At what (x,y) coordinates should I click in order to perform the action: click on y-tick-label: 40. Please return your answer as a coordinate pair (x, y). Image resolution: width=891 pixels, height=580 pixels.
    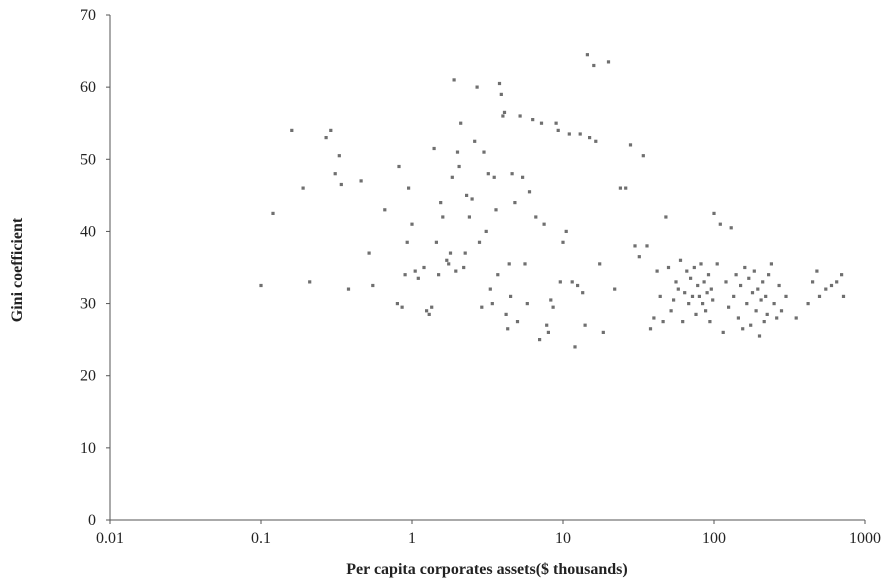
    Looking at the image, I should click on (88, 231).